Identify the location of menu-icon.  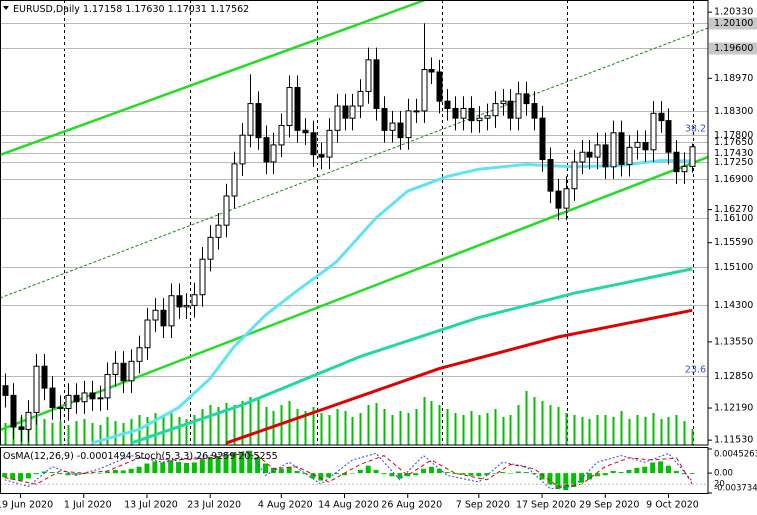
(6, 8).